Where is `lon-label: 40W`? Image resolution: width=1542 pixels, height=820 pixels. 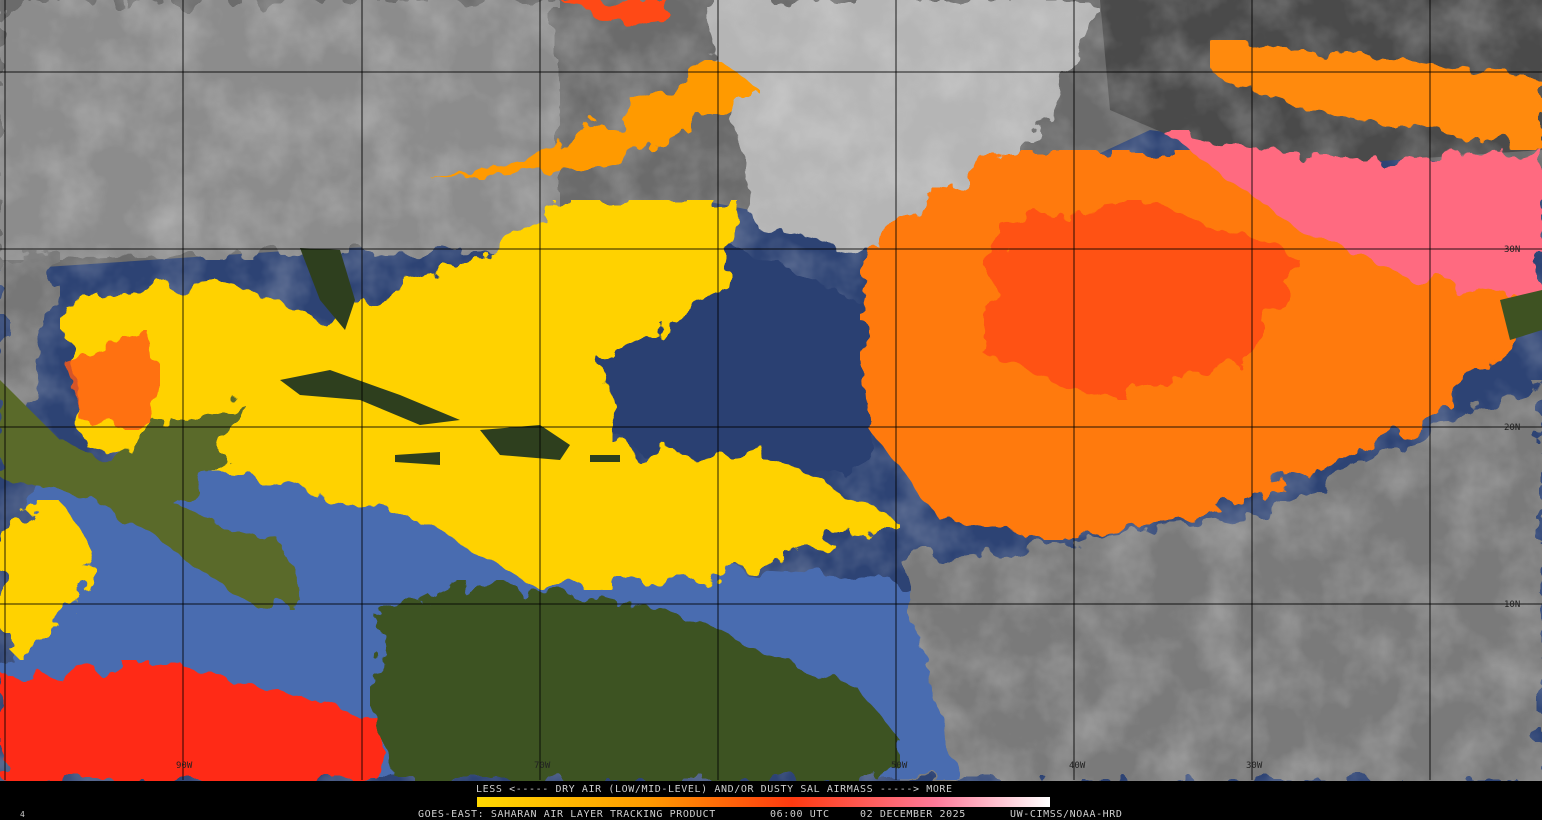
lon-label: 40W is located at coordinates (1077, 766).